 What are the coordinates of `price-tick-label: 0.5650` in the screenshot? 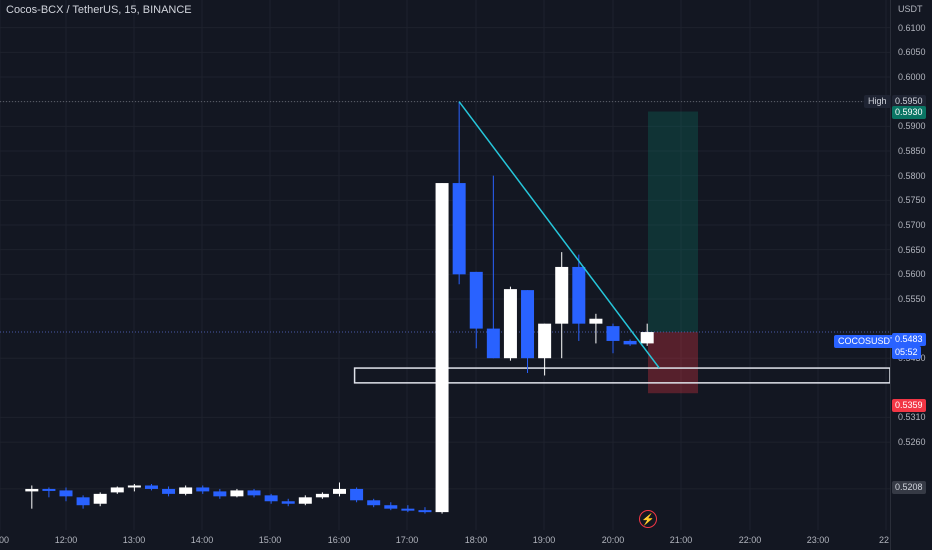 It's located at (912, 249).